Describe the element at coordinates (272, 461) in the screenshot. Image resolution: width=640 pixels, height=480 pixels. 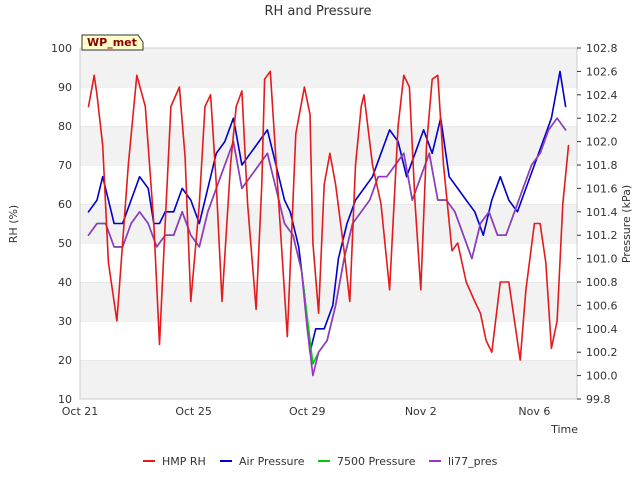
I see `legend-label: Air Pressure` at that location.